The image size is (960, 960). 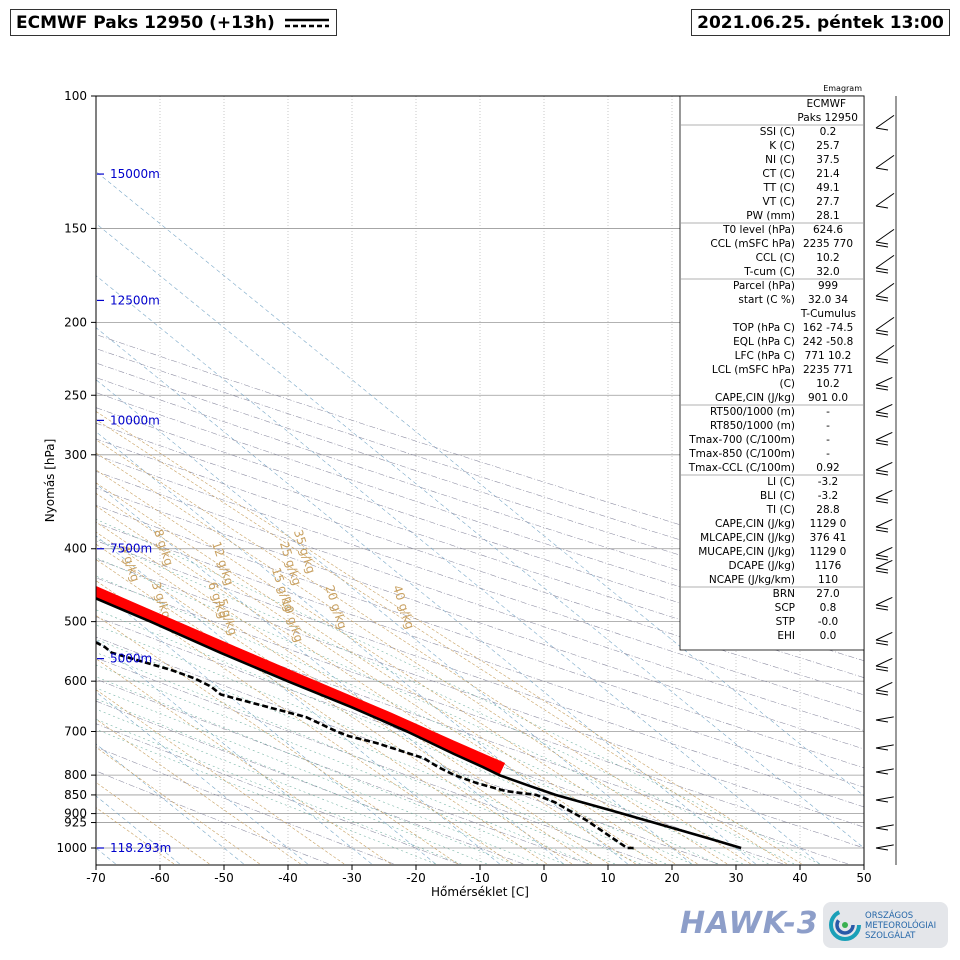 I want to click on table-row-value: -0.0, so click(x=828, y=622).